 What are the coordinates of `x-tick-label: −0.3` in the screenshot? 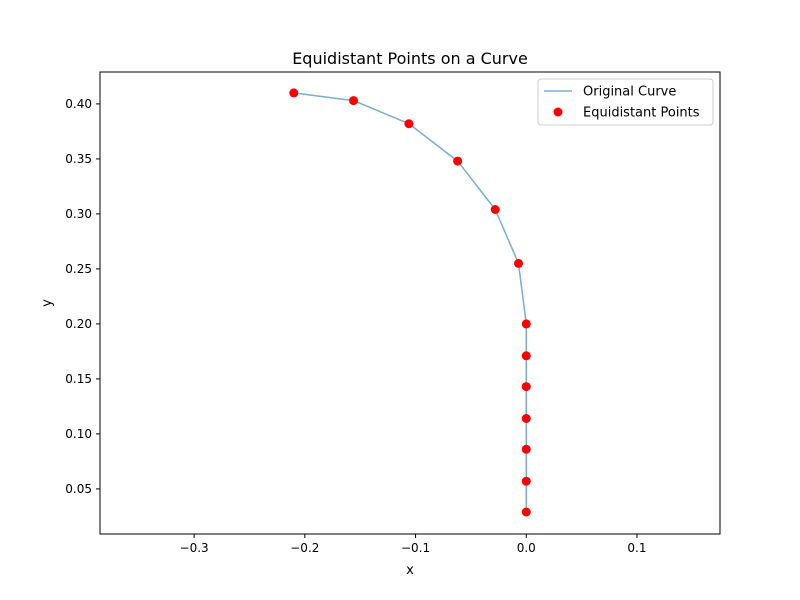 It's located at (194, 548).